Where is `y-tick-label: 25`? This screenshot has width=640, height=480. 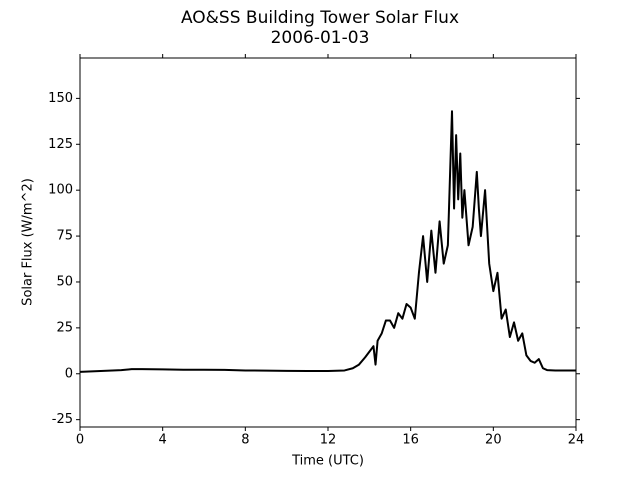 y-tick-label: 25 is located at coordinates (64, 327).